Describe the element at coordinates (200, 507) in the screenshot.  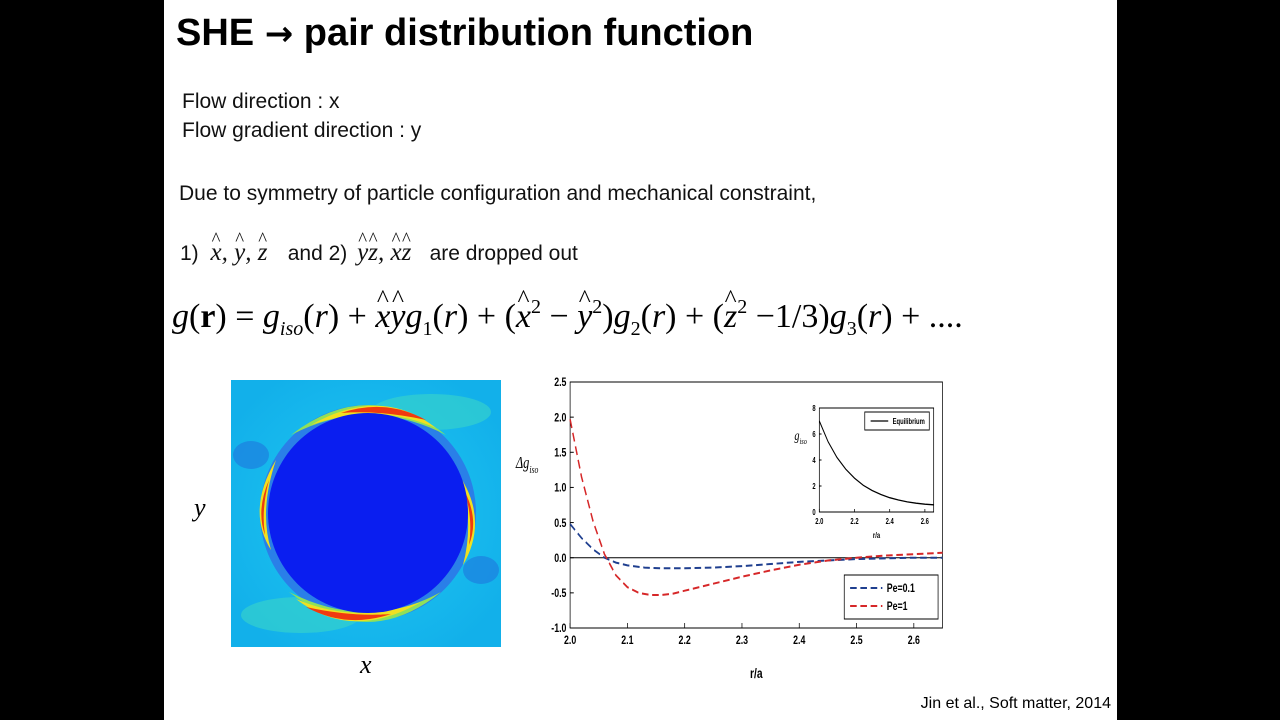
I see `heatmap-y-label: y` at that location.